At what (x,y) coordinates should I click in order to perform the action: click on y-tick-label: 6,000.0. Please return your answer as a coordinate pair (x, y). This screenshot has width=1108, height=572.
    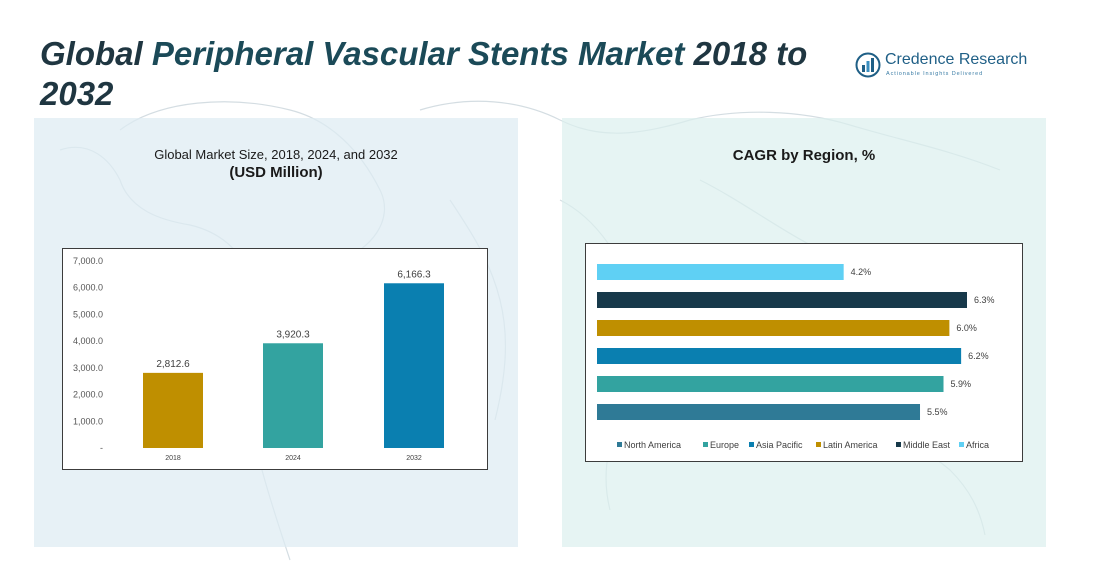
    Looking at the image, I should click on (88, 288).